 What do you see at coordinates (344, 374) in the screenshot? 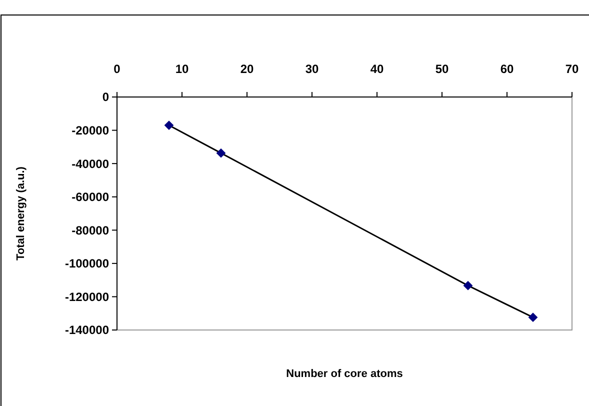
I see `x-axis-title: Number of core atoms` at bounding box center [344, 374].